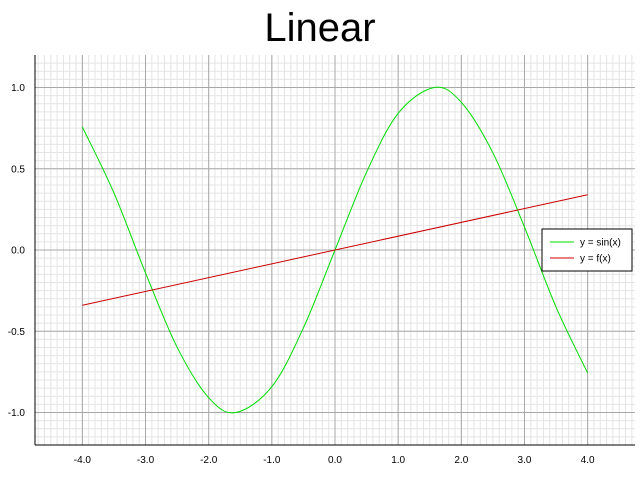 The width and height of the screenshot is (640, 480). What do you see at coordinates (209, 460) in the screenshot?
I see `x-tick-label: -2.0` at bounding box center [209, 460].